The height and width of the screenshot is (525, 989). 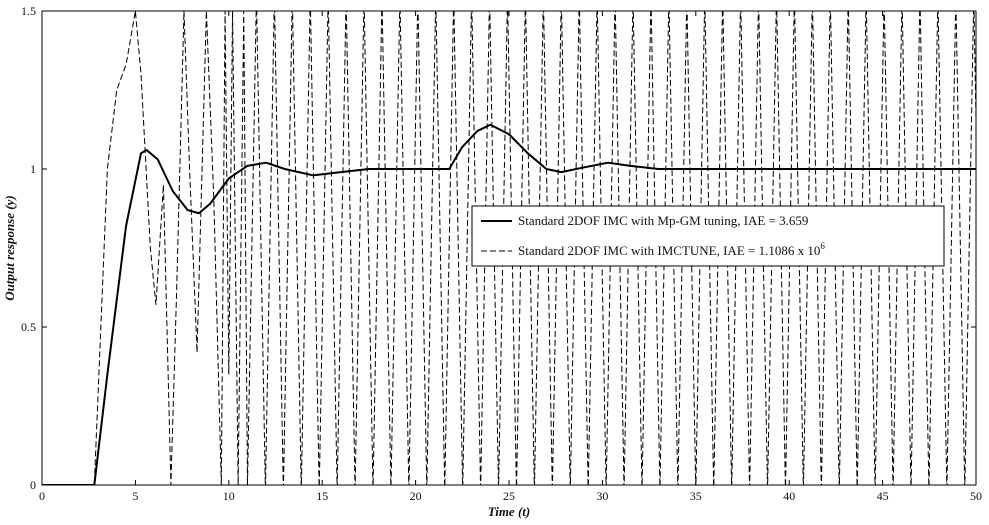 What do you see at coordinates (9, 247) in the screenshot?
I see `y-axis-label: Output response (y)` at bounding box center [9, 247].